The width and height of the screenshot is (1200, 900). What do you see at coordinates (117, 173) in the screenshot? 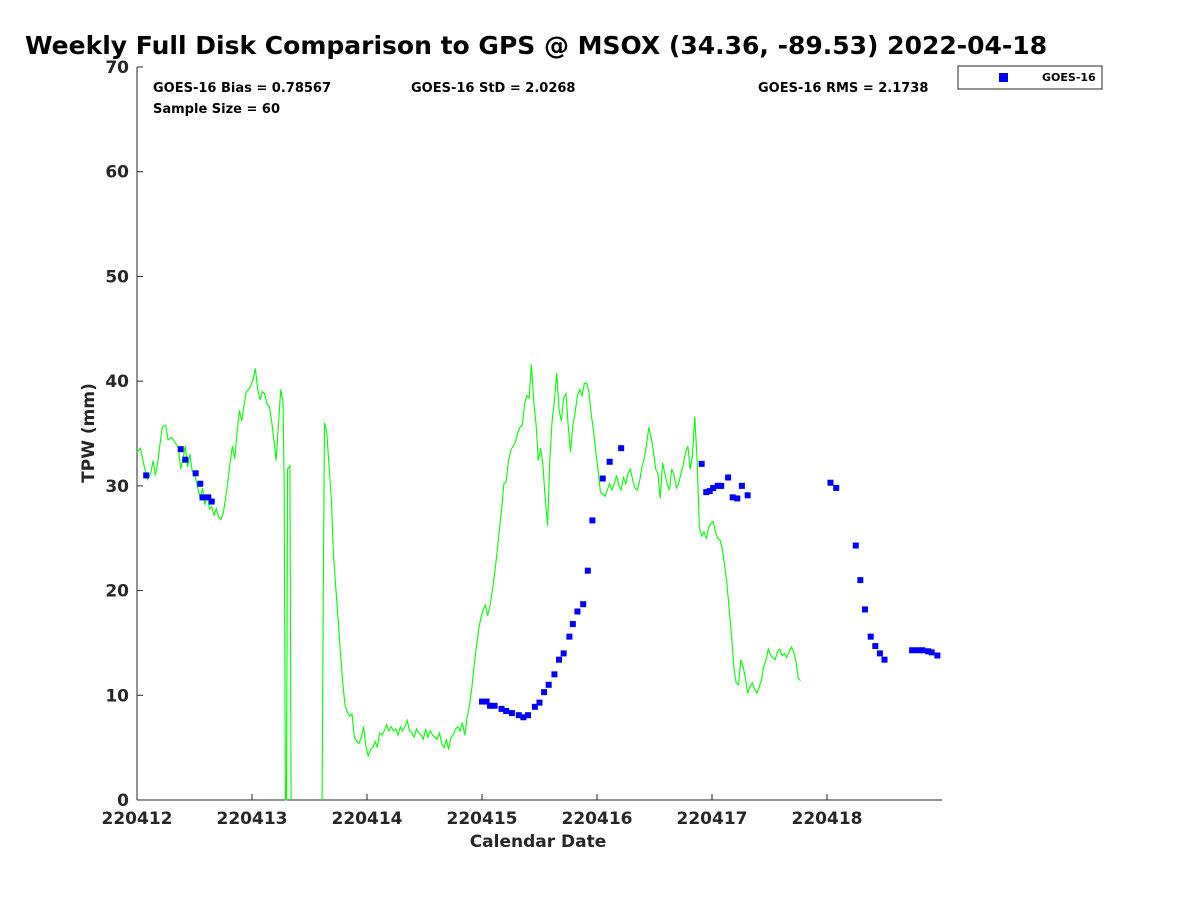
I see `y-tick-label: 60` at bounding box center [117, 173].